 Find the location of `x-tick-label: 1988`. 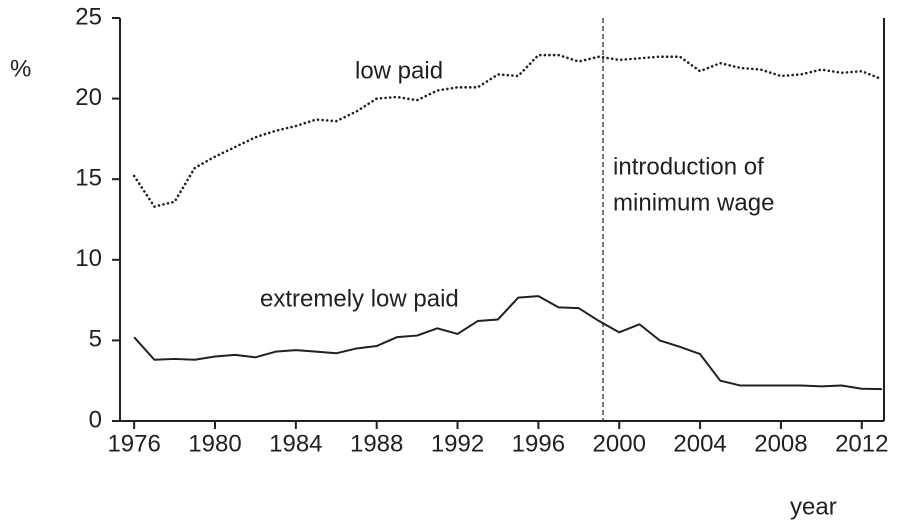

x-tick-label: 1988 is located at coordinates (376, 443).